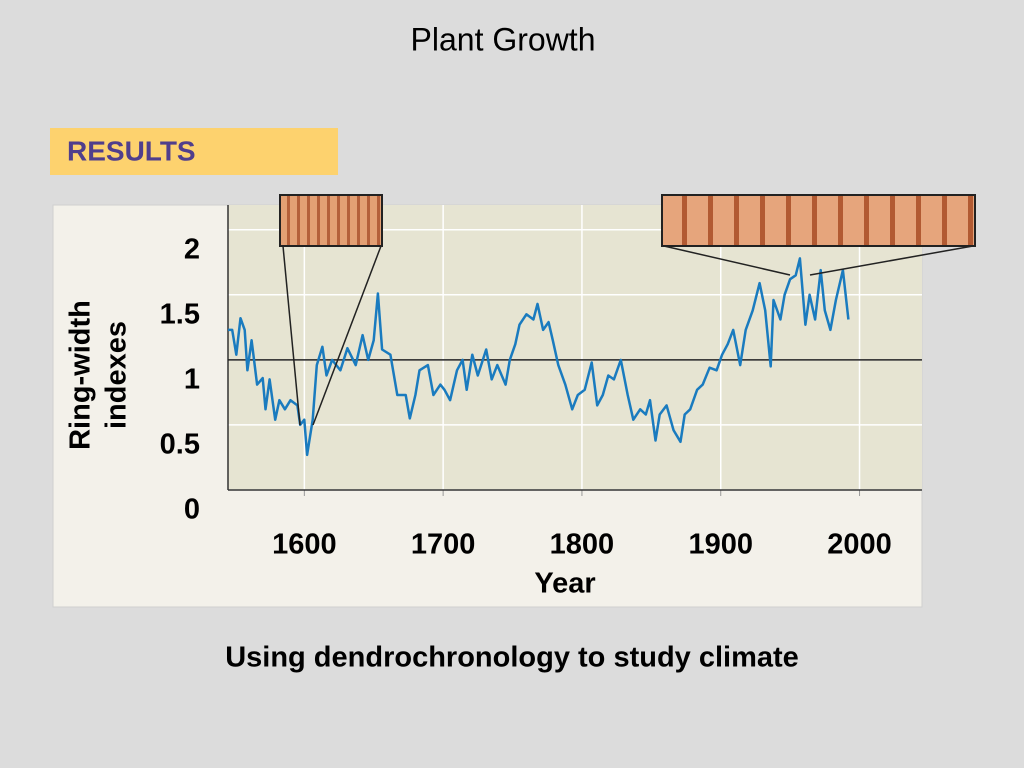  Describe the element at coordinates (81, 375) in the screenshot. I see `y-axis-label: Ring-width` at that location.